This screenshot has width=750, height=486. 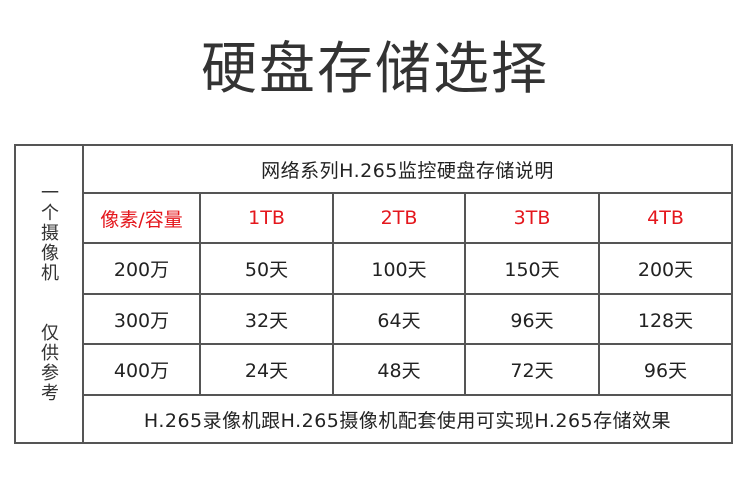 I want to click on table-cell: 100天, so click(x=400, y=268).